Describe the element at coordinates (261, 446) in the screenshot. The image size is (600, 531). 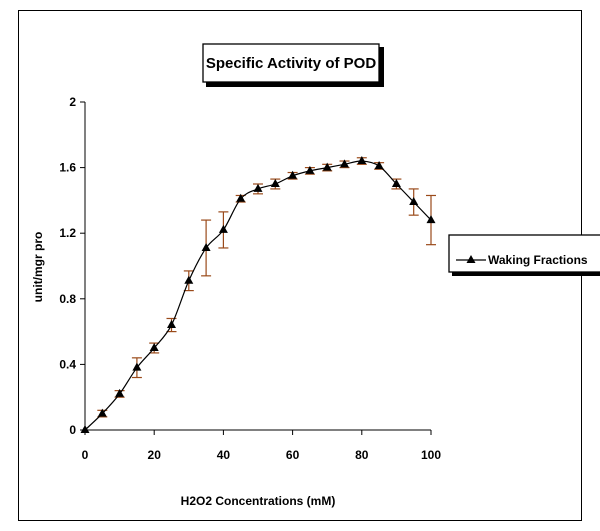
I see `x-ticks: 0 20 40 60 80 100` at that location.